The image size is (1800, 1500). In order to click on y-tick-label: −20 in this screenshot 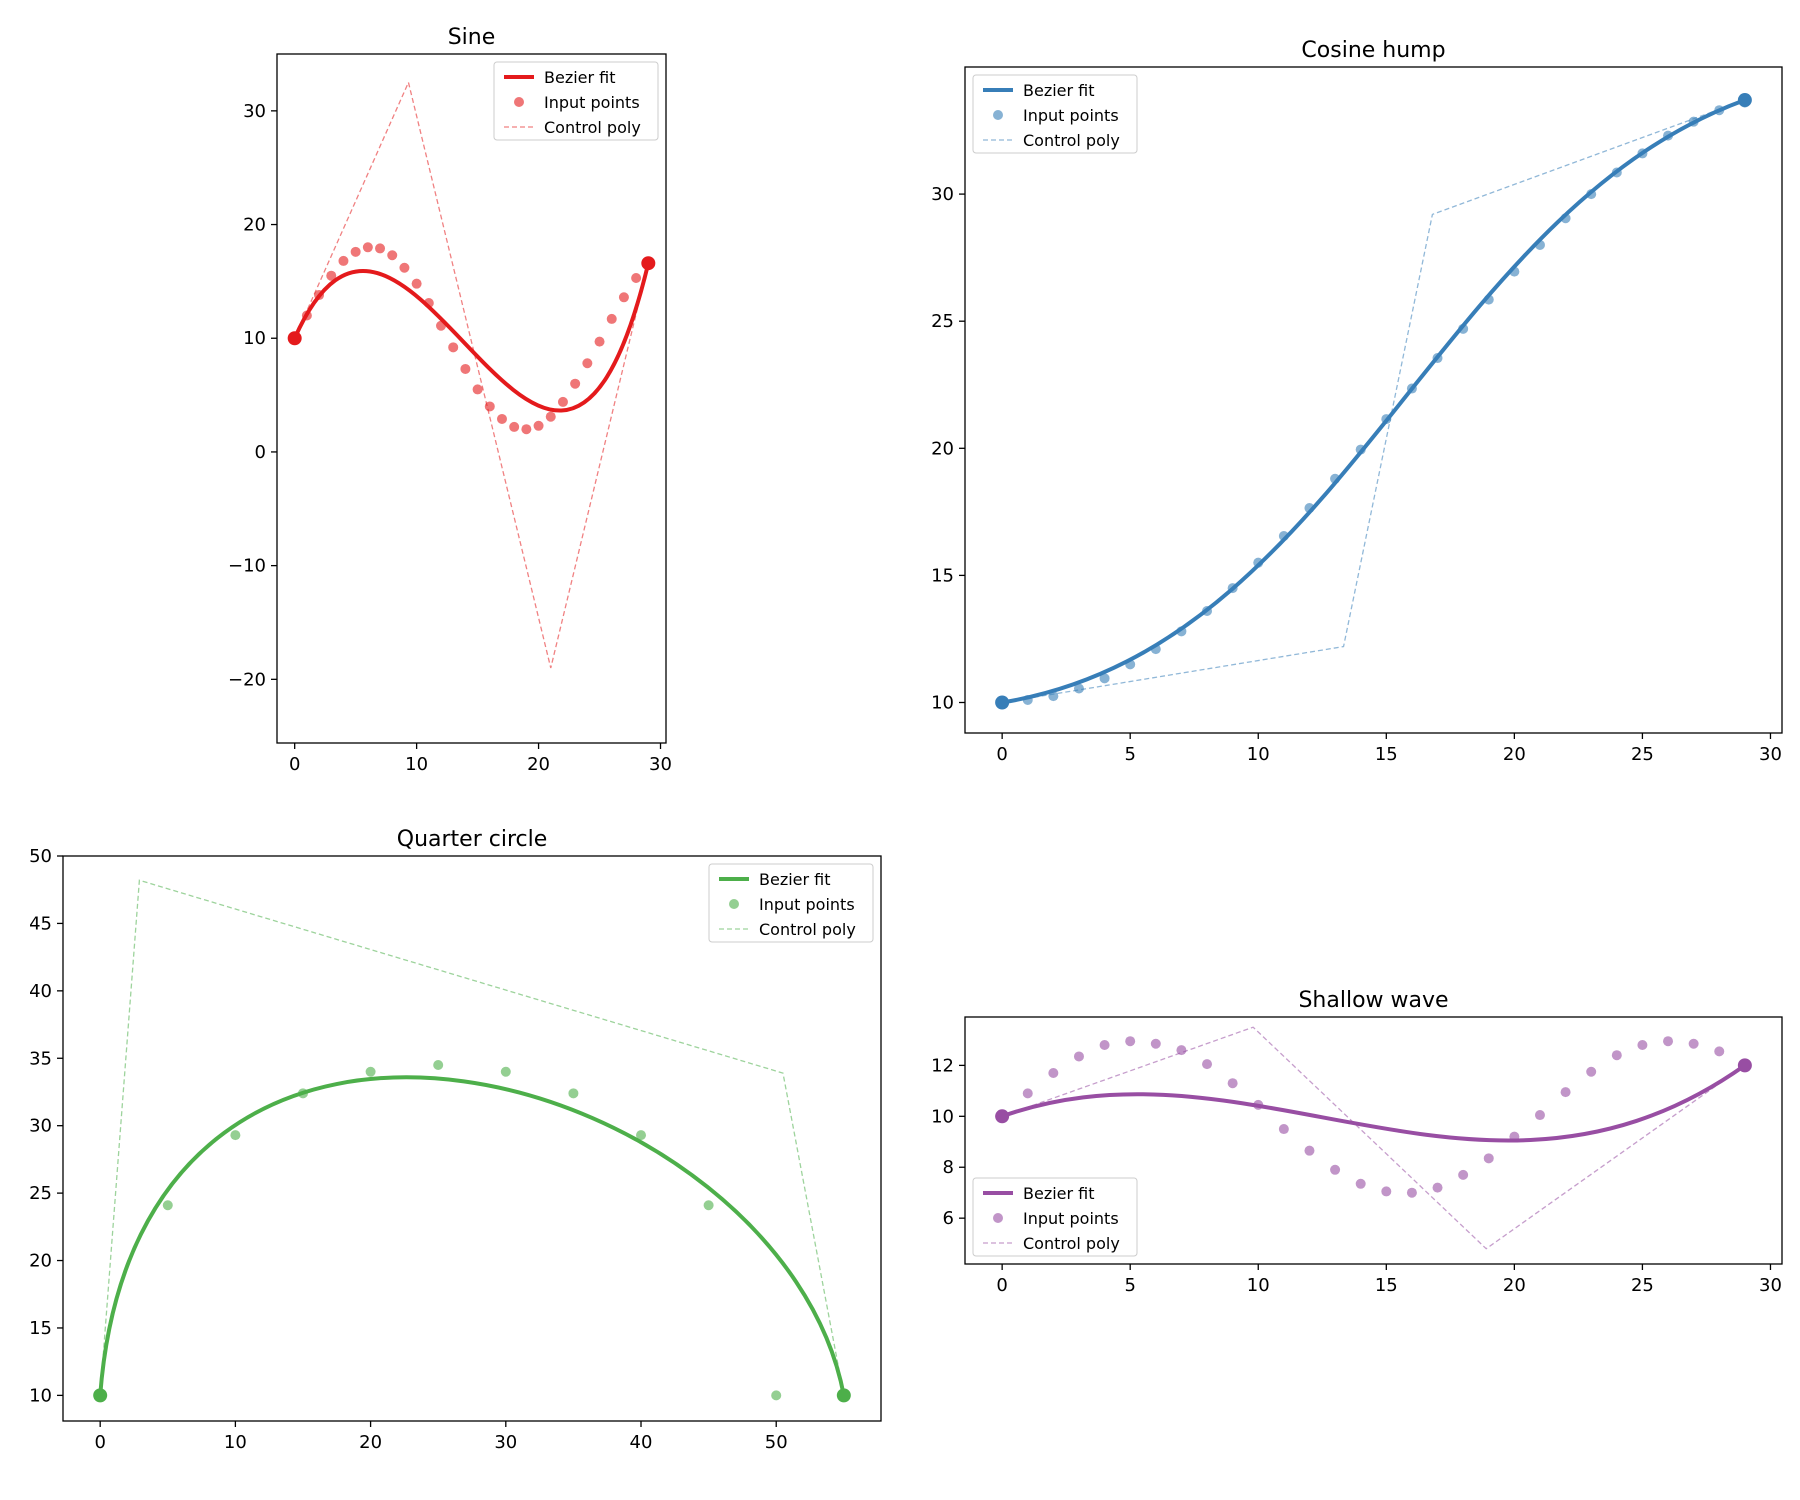, I will do `click(247, 679)`.